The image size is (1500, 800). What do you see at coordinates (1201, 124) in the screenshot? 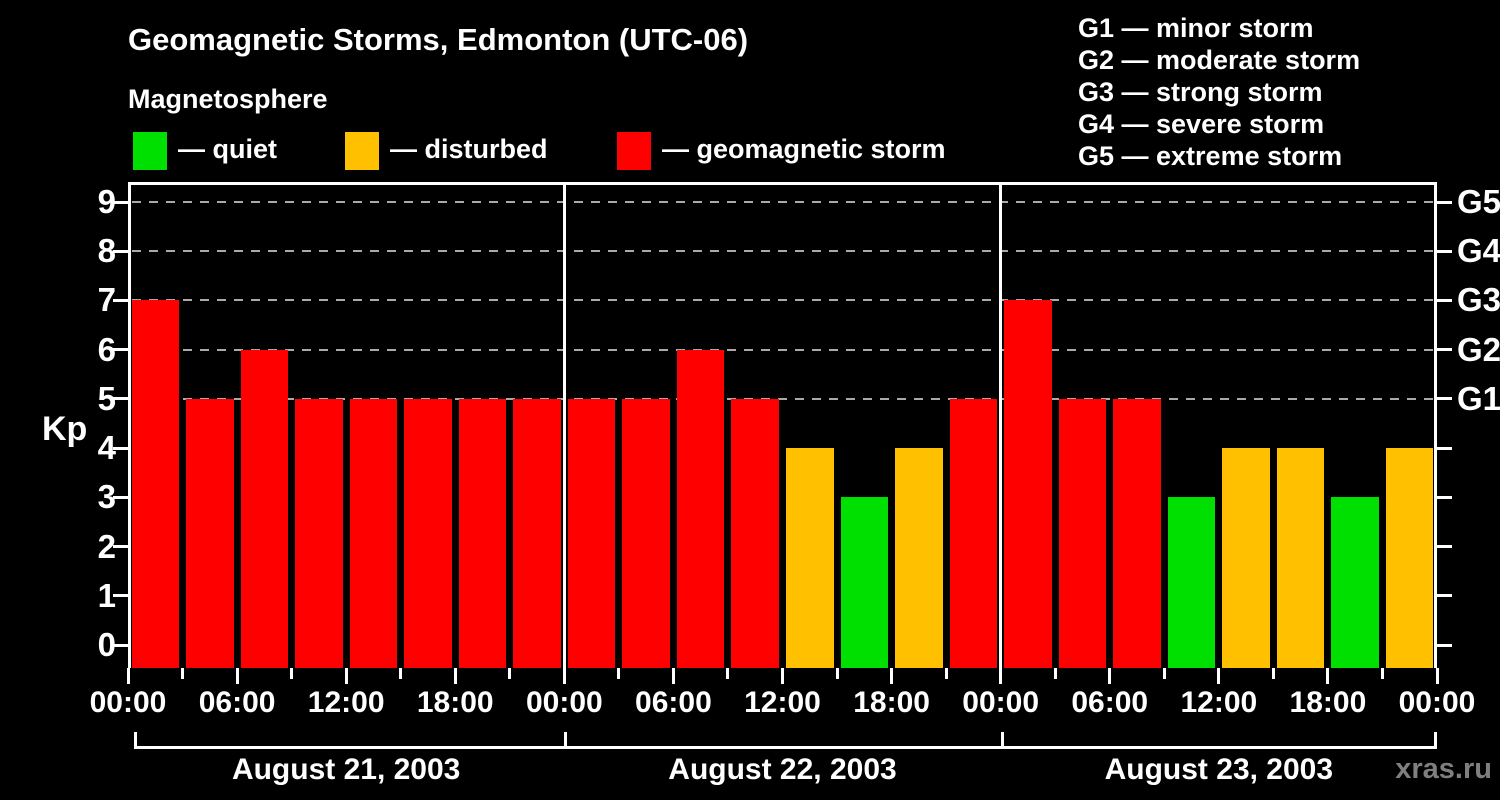
I see `g-scale-legend-line: G4 — severe storm` at bounding box center [1201, 124].